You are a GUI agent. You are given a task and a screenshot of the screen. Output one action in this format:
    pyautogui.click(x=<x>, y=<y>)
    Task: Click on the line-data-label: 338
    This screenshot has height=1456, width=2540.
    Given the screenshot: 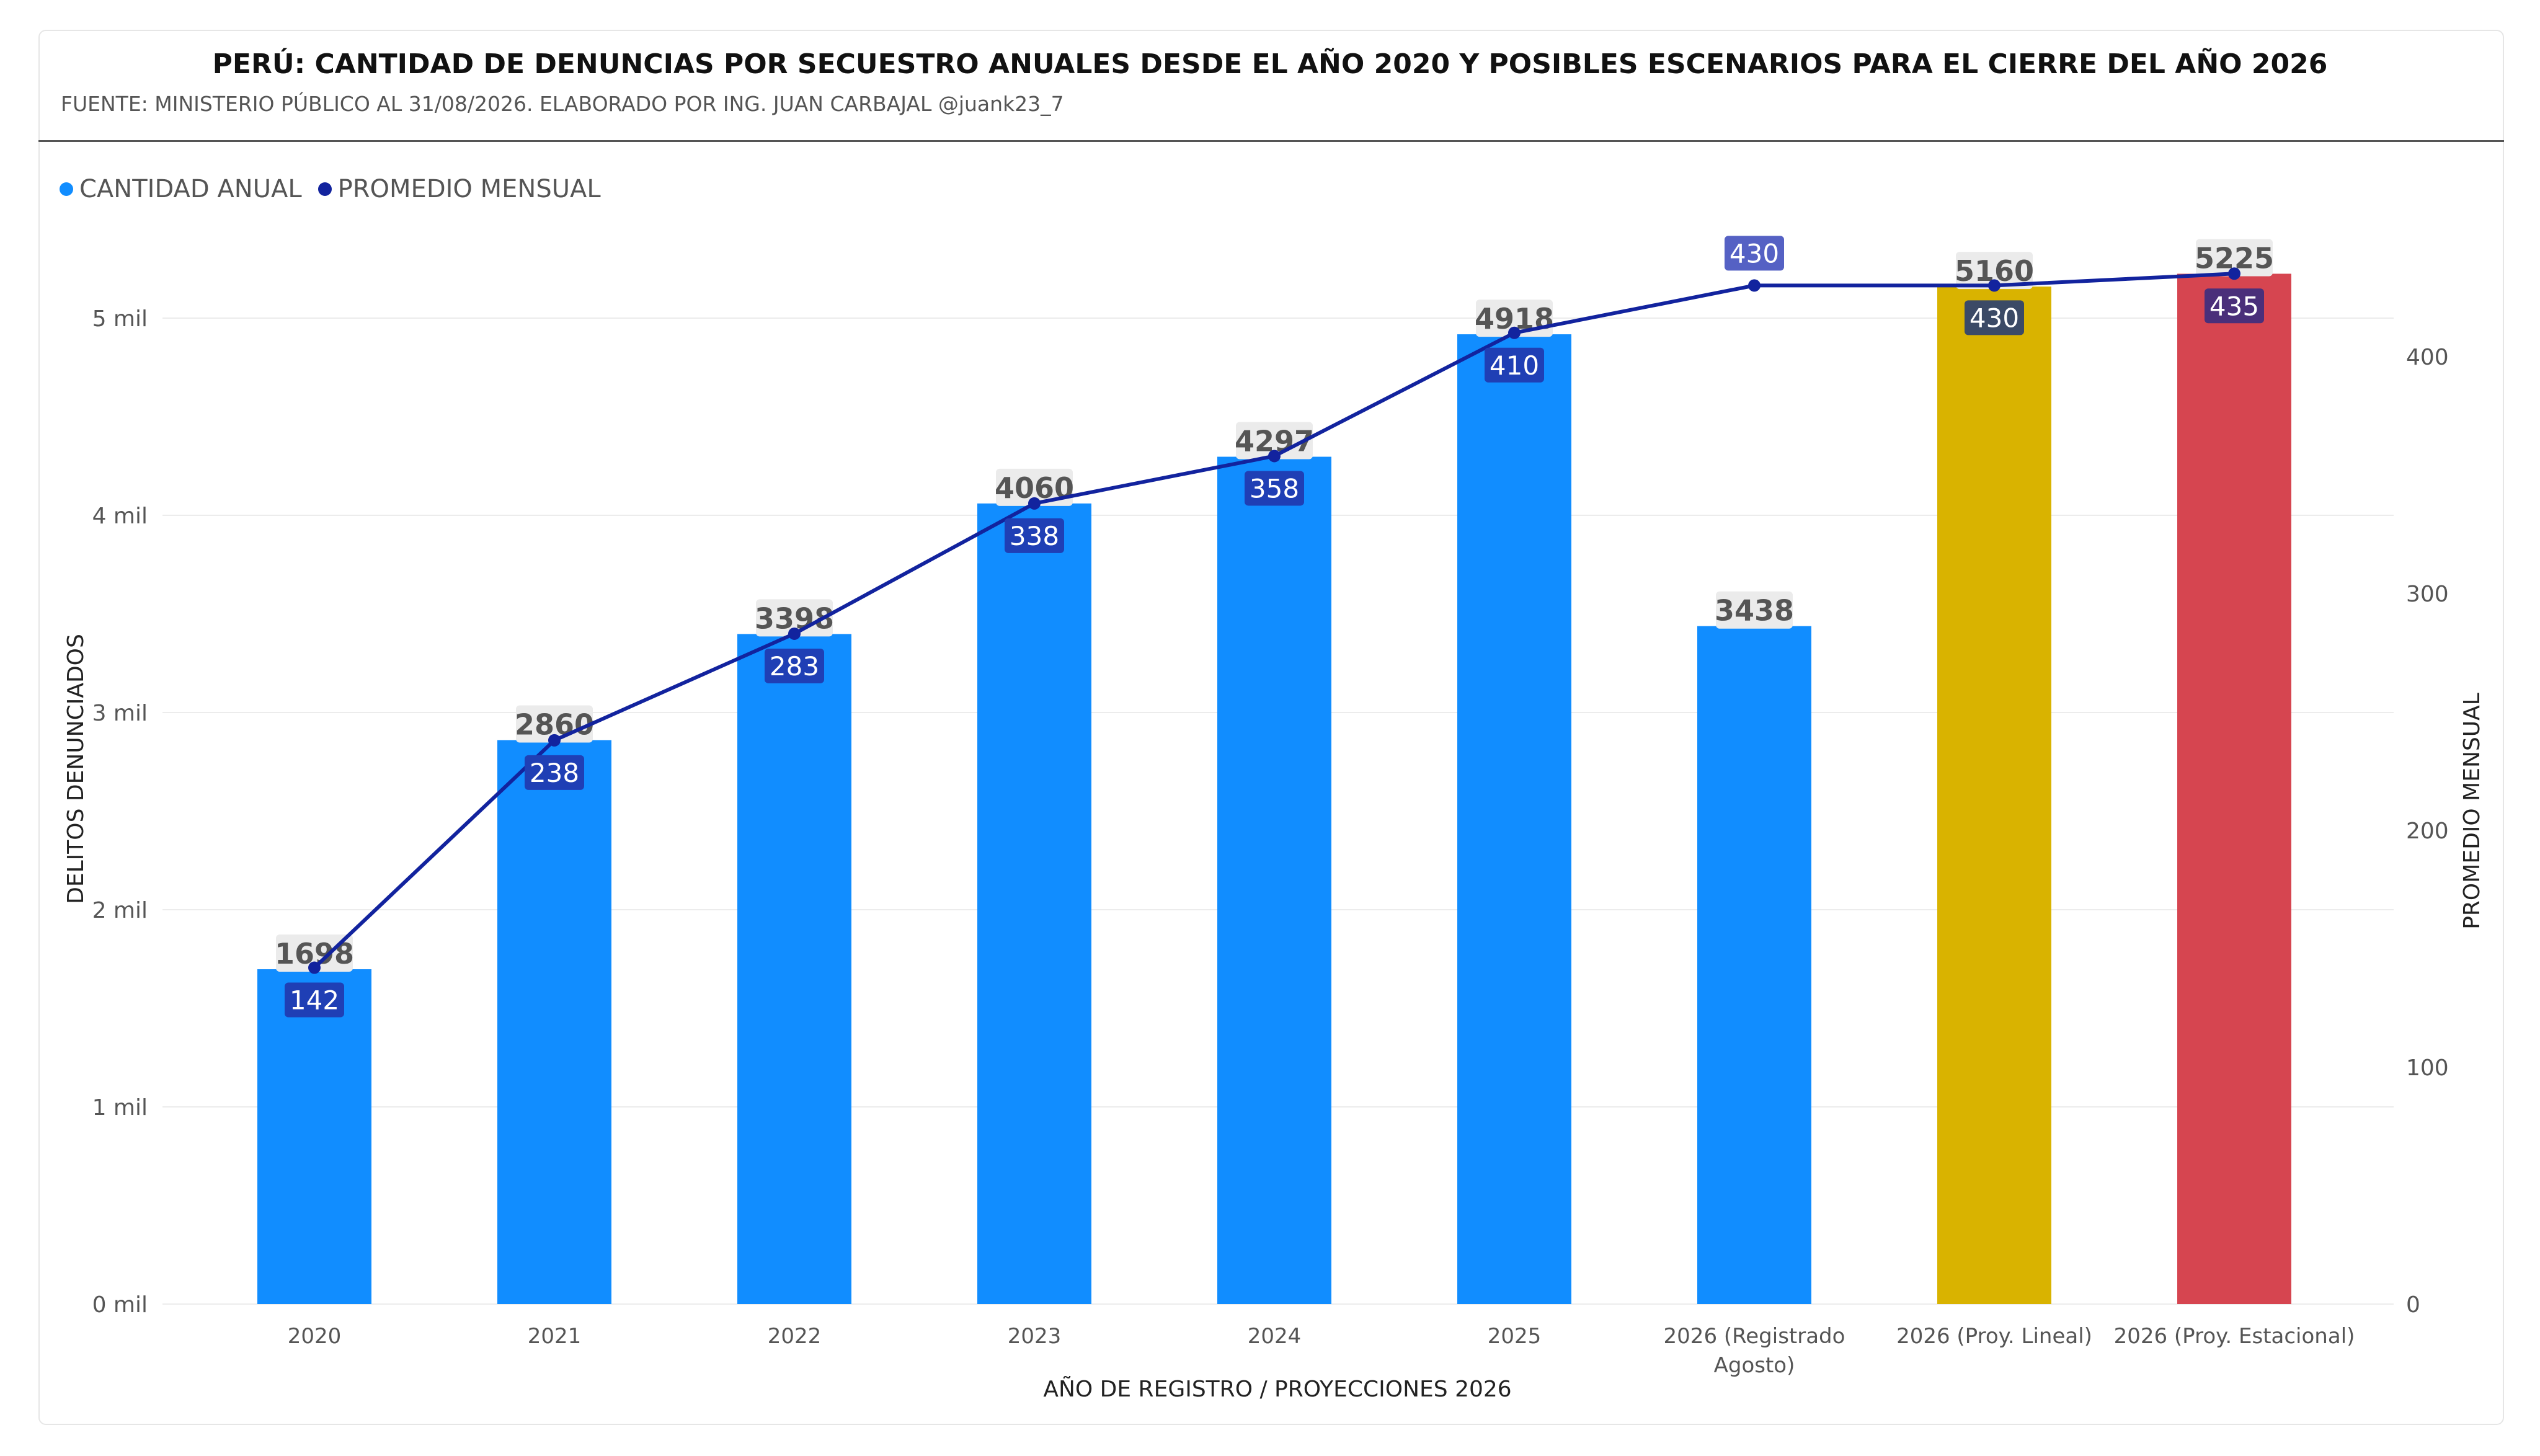 What is the action you would take?
    pyautogui.click(x=1034, y=536)
    